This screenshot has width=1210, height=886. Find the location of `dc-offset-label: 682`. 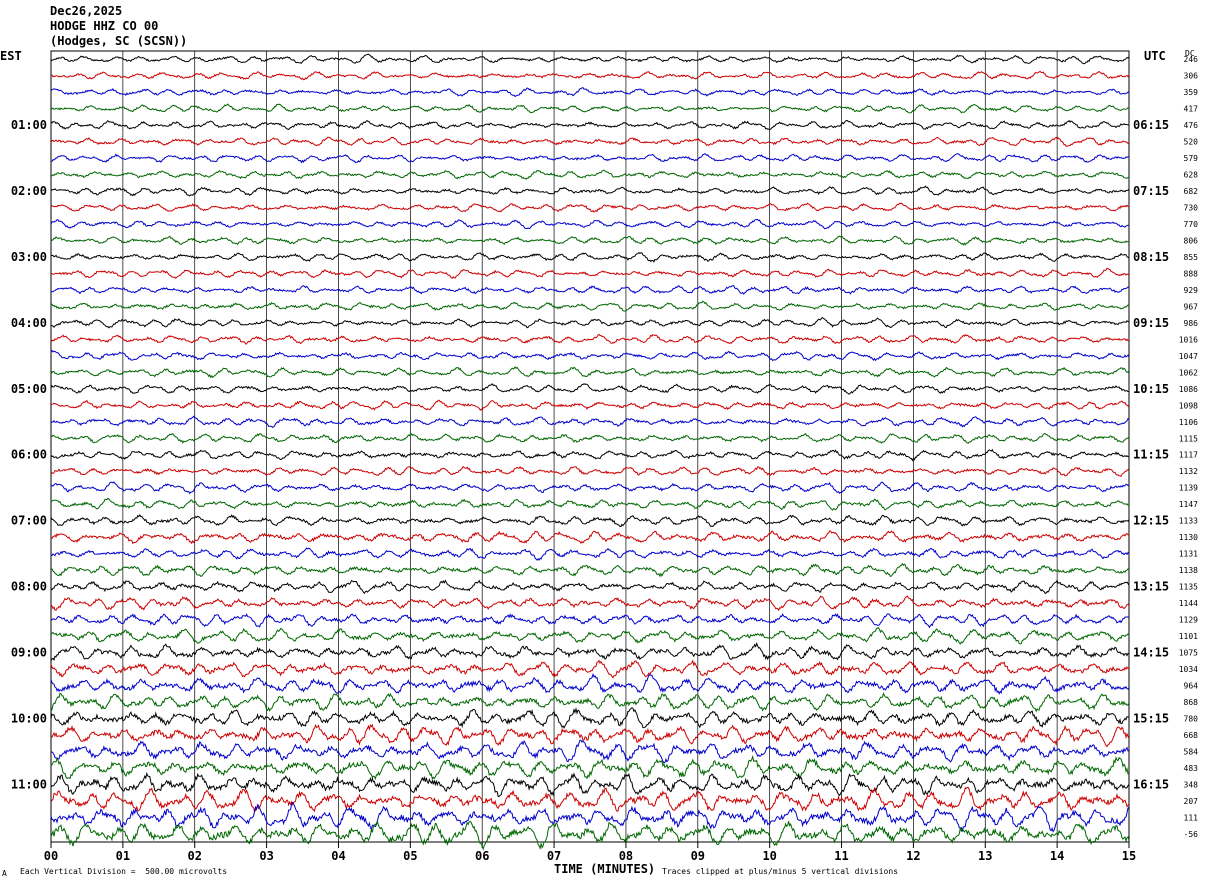

dc-offset-label: 682 is located at coordinates (1191, 191).